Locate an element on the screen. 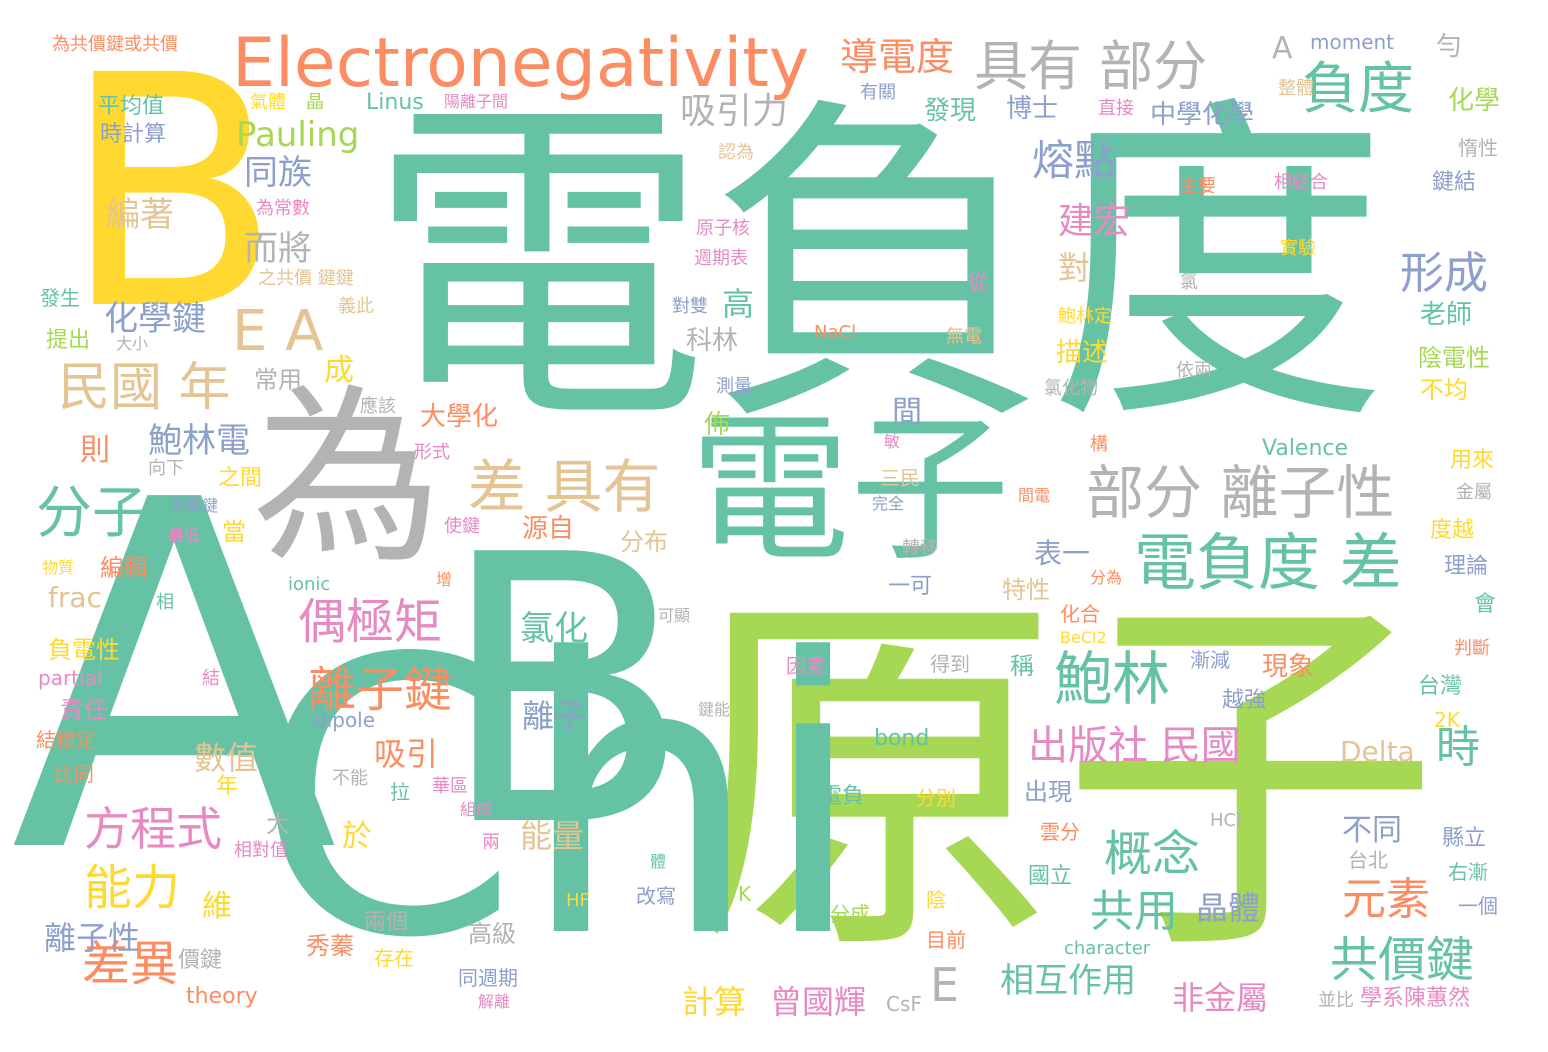 This screenshot has width=1548, height=1052. word-bitong: 比同 is located at coordinates (74, 774).